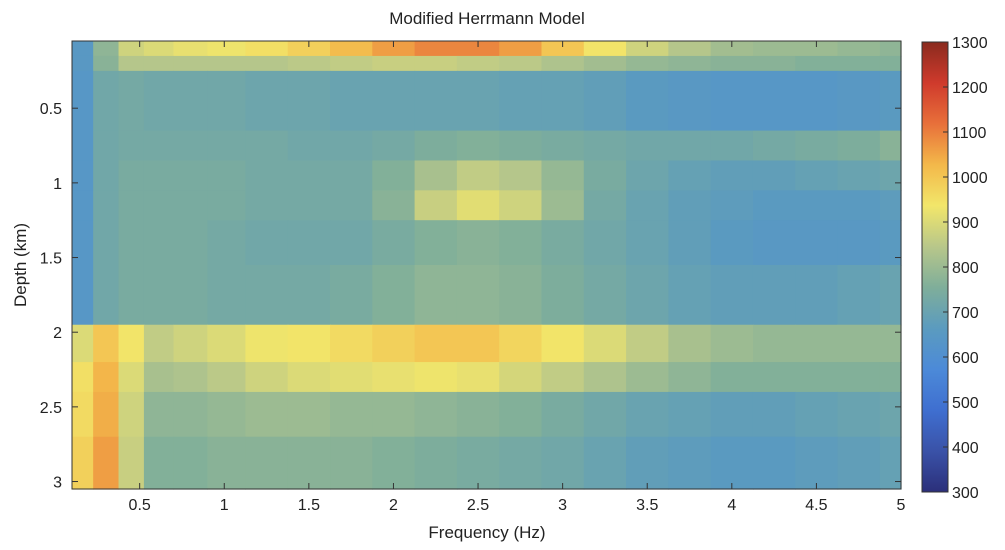 This screenshot has height=550, width=1005. I want to click on x-tick-label: 3.5, so click(647, 505).